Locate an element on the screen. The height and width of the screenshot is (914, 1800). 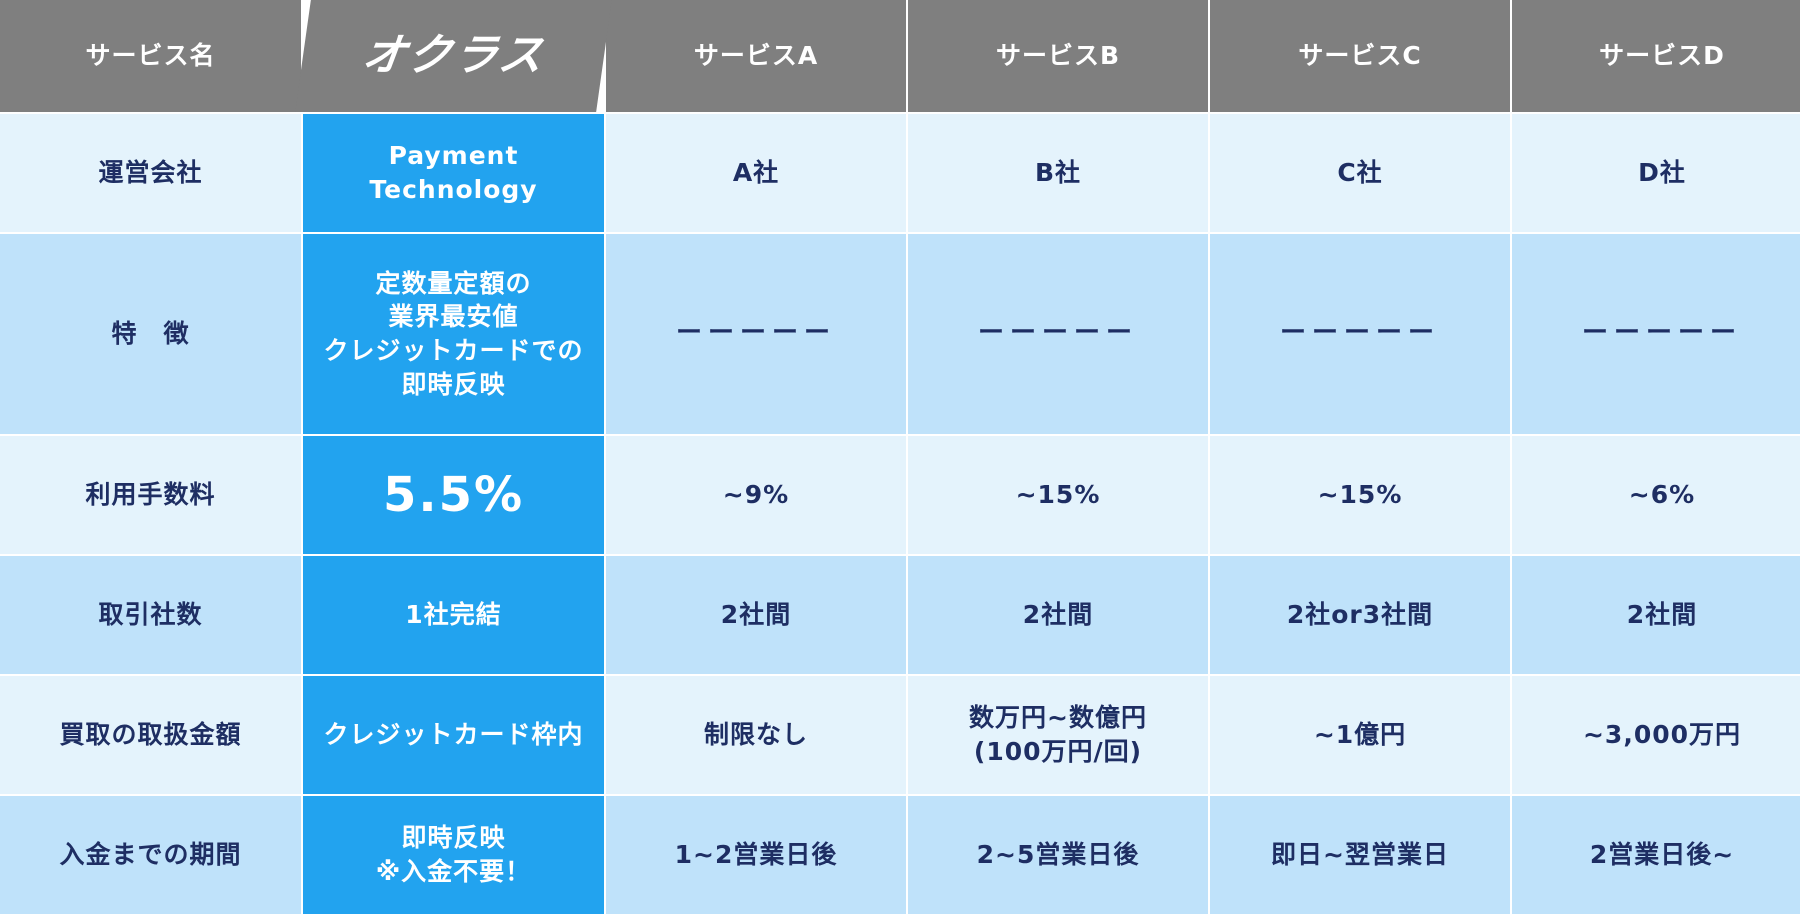
row-label-period: 入金までの期間 is located at coordinates (150, 855).